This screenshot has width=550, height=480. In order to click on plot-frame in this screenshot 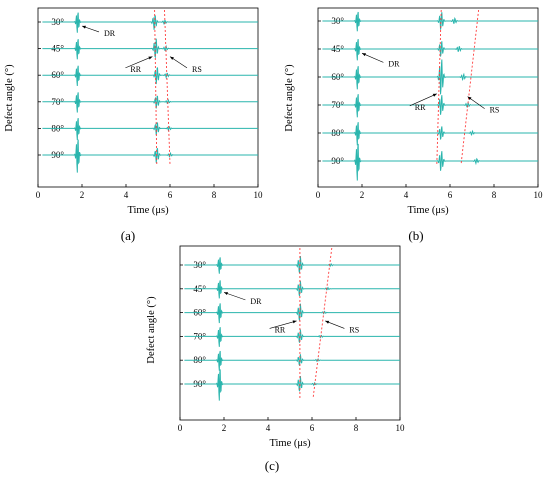, I will do `click(290, 333)`.